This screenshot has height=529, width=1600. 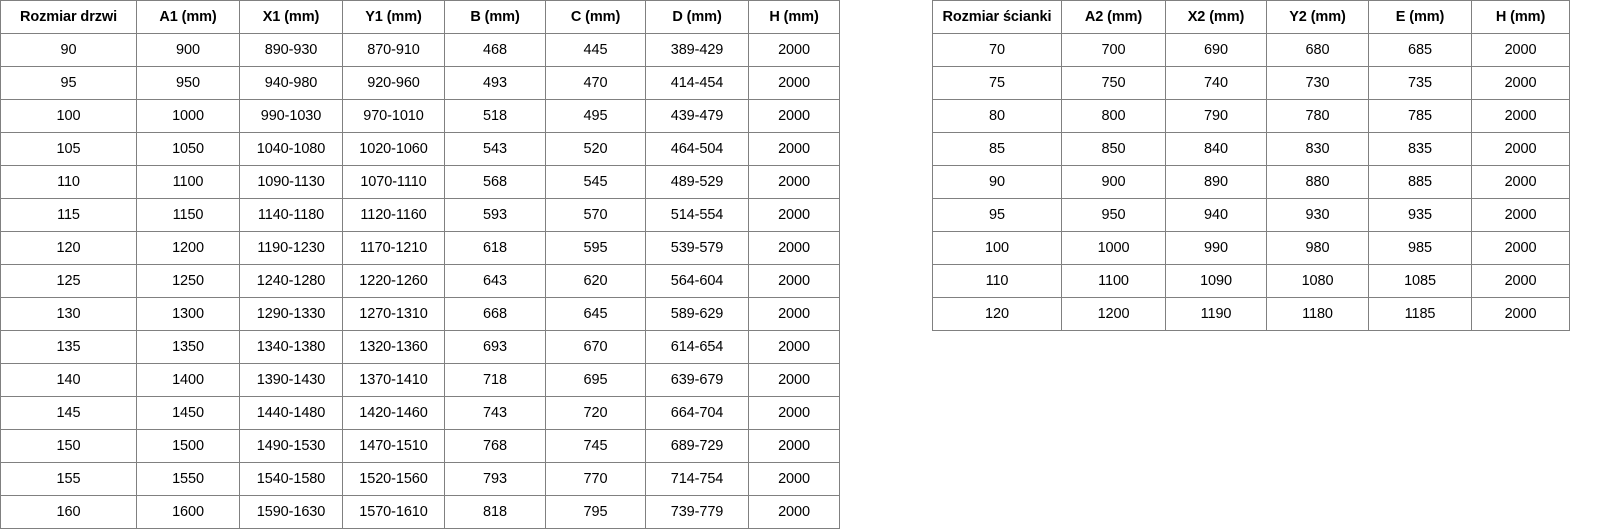 I want to click on table-cell: 1600, so click(x=188, y=512).